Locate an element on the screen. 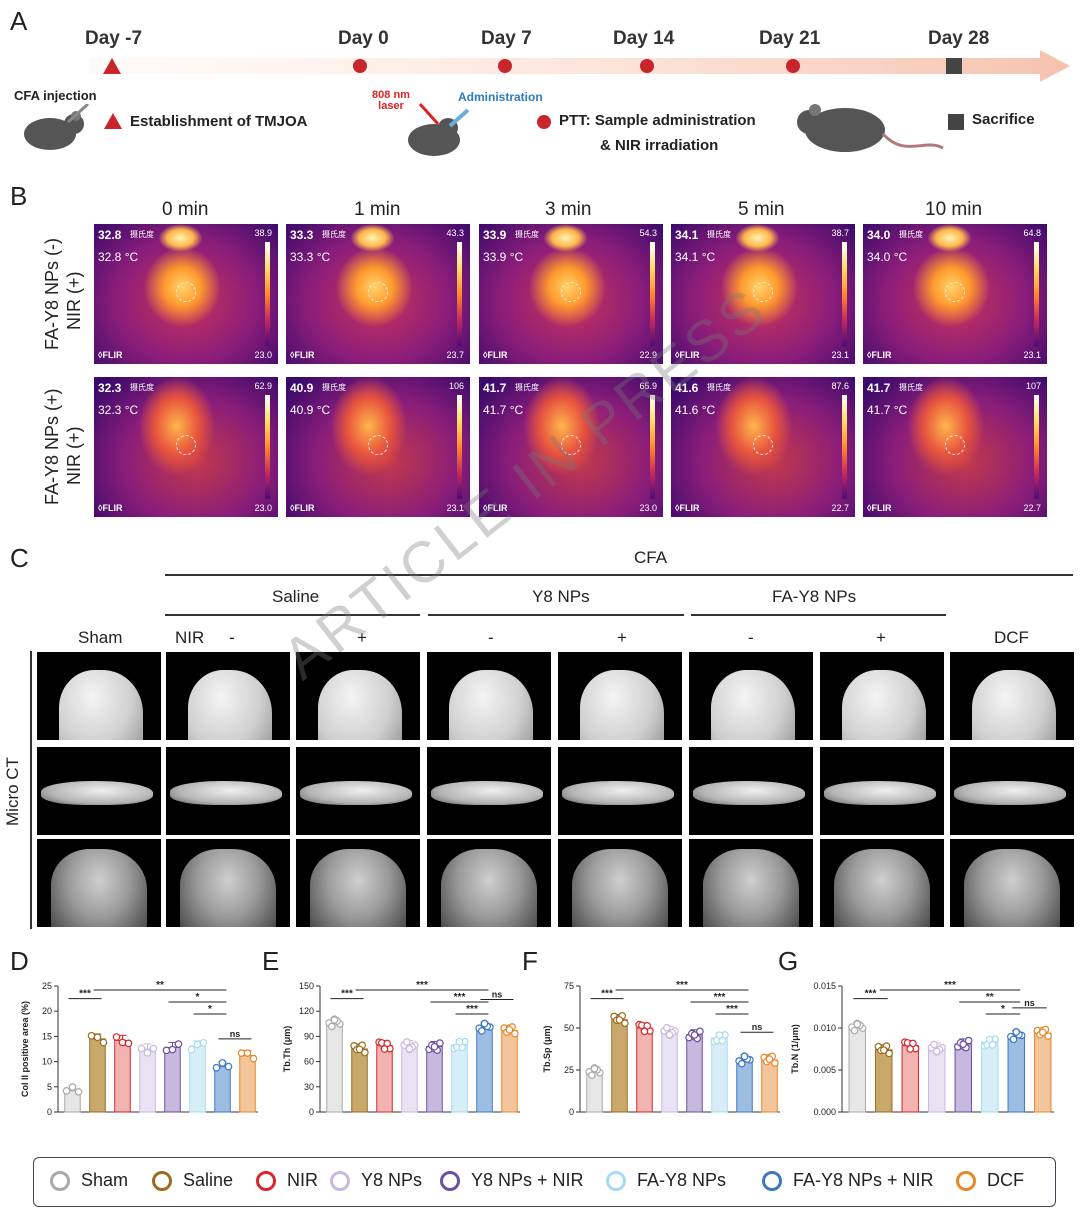  square-marker-icon is located at coordinates (954, 66).